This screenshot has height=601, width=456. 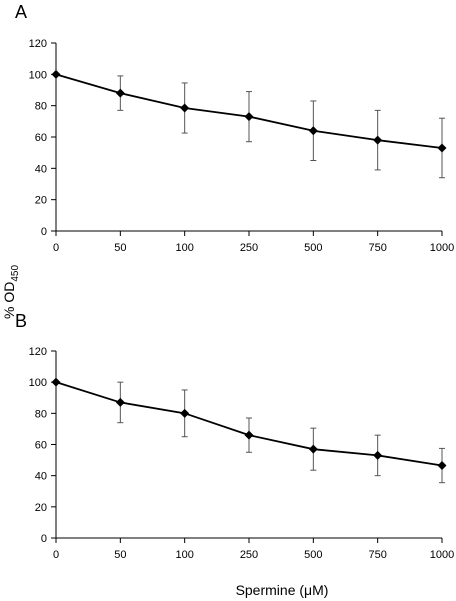 What do you see at coordinates (21, 12) in the screenshot?
I see `panel-a-label: A` at bounding box center [21, 12].